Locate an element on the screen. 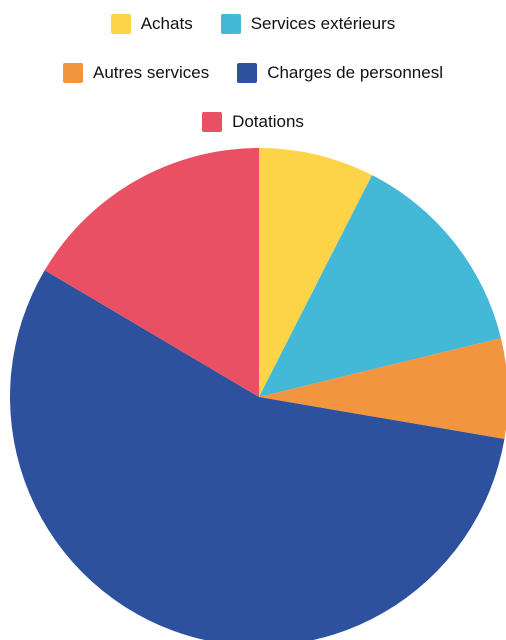 Image resolution: width=506 pixels, height=640 pixels. legend-swatch-autres-services is located at coordinates (73, 73).